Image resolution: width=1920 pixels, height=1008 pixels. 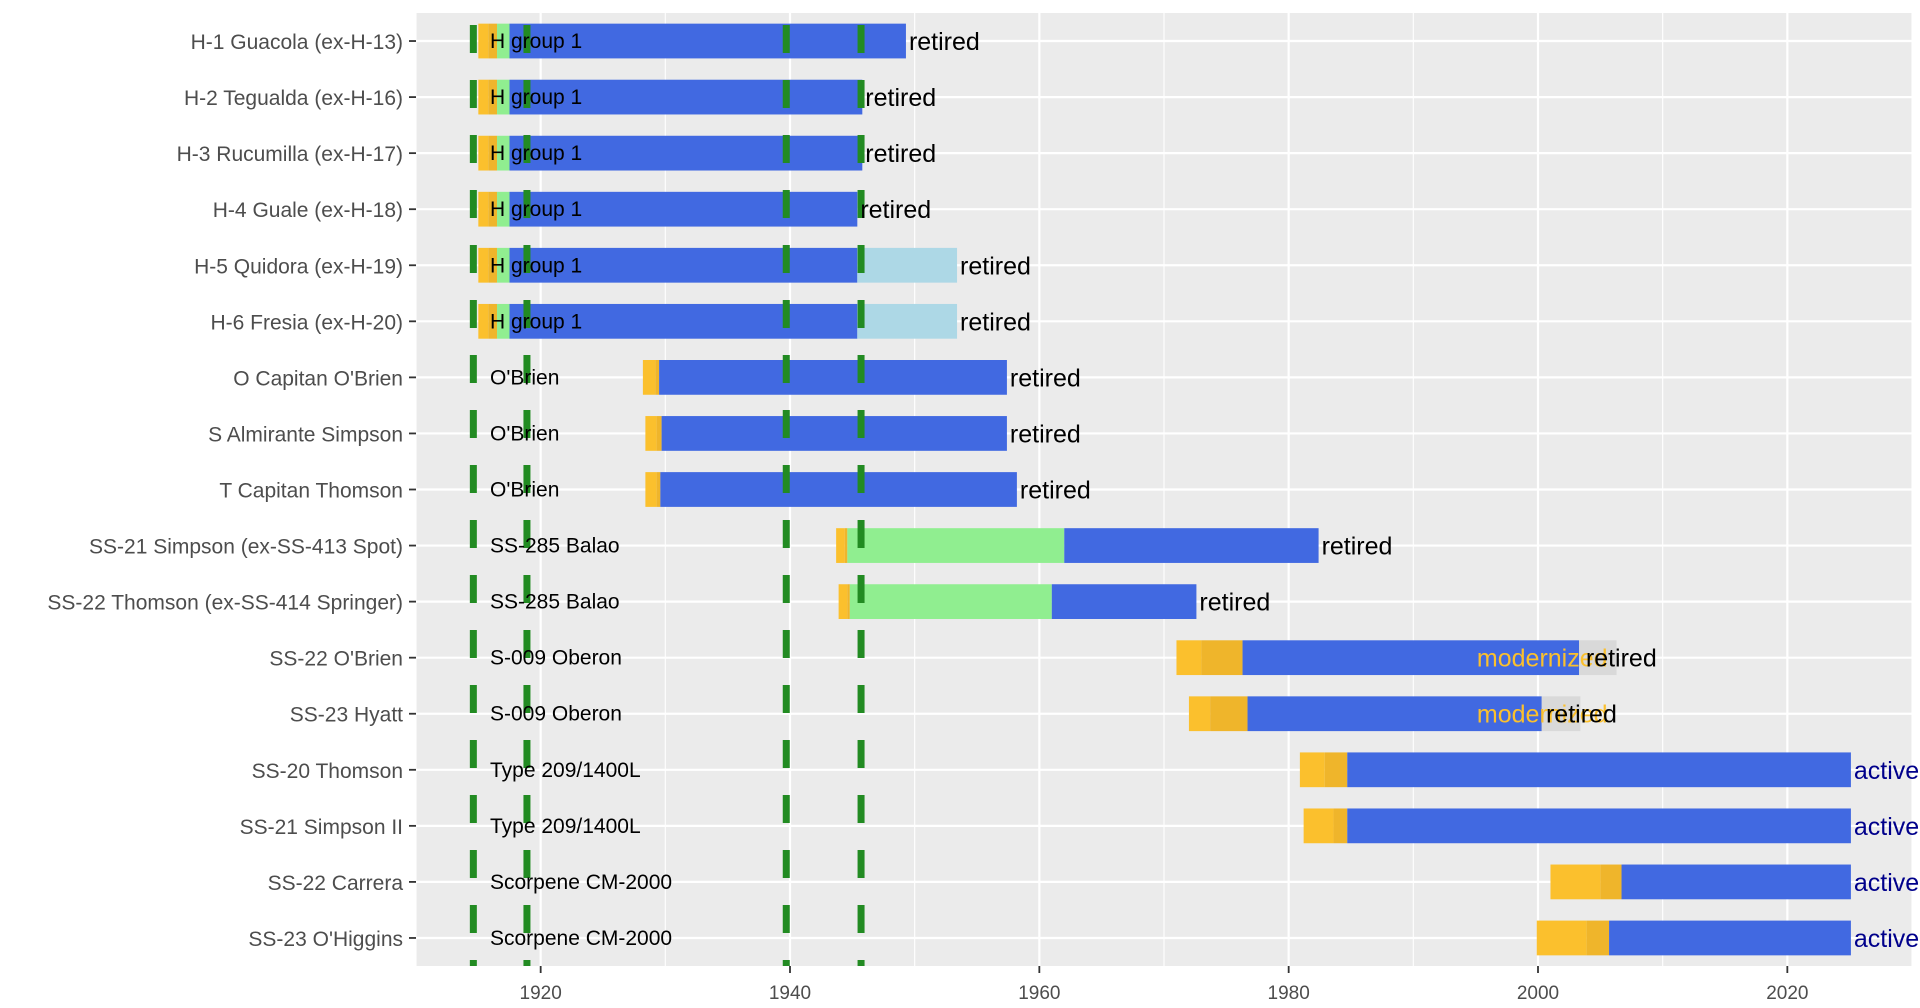 What do you see at coordinates (1289, 993) in the screenshot?
I see `x-tick-label: 1980` at bounding box center [1289, 993].